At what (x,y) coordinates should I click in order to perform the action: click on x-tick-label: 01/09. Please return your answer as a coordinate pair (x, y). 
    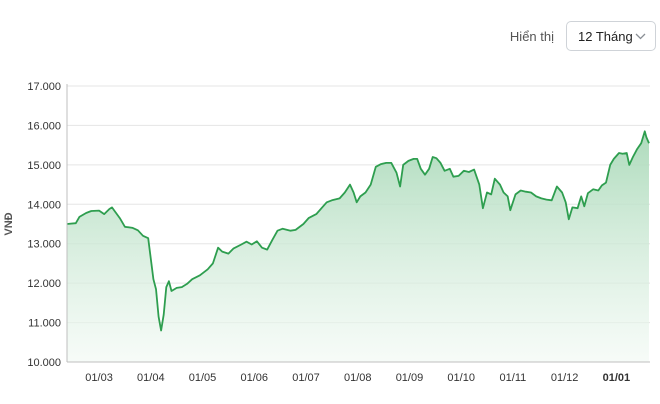
    Looking at the image, I should click on (410, 378).